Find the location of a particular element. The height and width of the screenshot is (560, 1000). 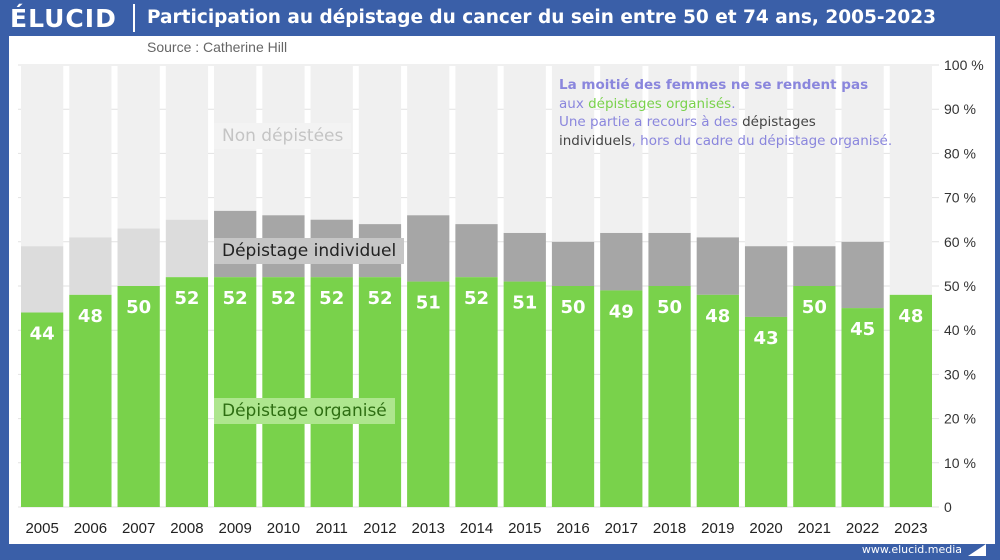

logo-separator is located at coordinates (134, 18).